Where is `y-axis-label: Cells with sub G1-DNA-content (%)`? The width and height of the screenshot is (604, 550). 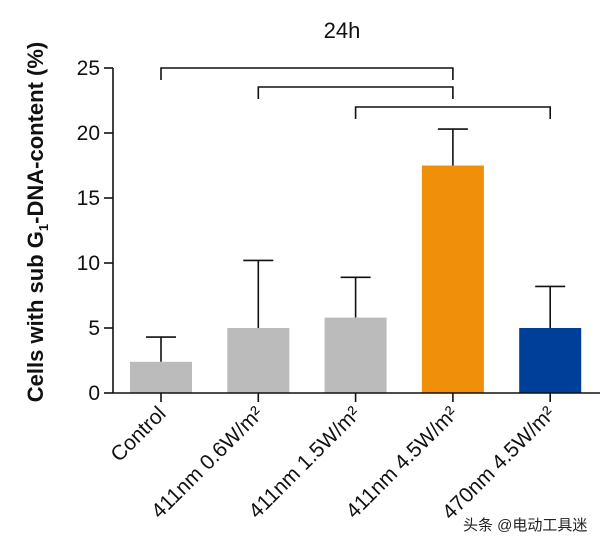 y-axis-label: Cells with sub G1-DNA-content (%) is located at coordinates (37, 222).